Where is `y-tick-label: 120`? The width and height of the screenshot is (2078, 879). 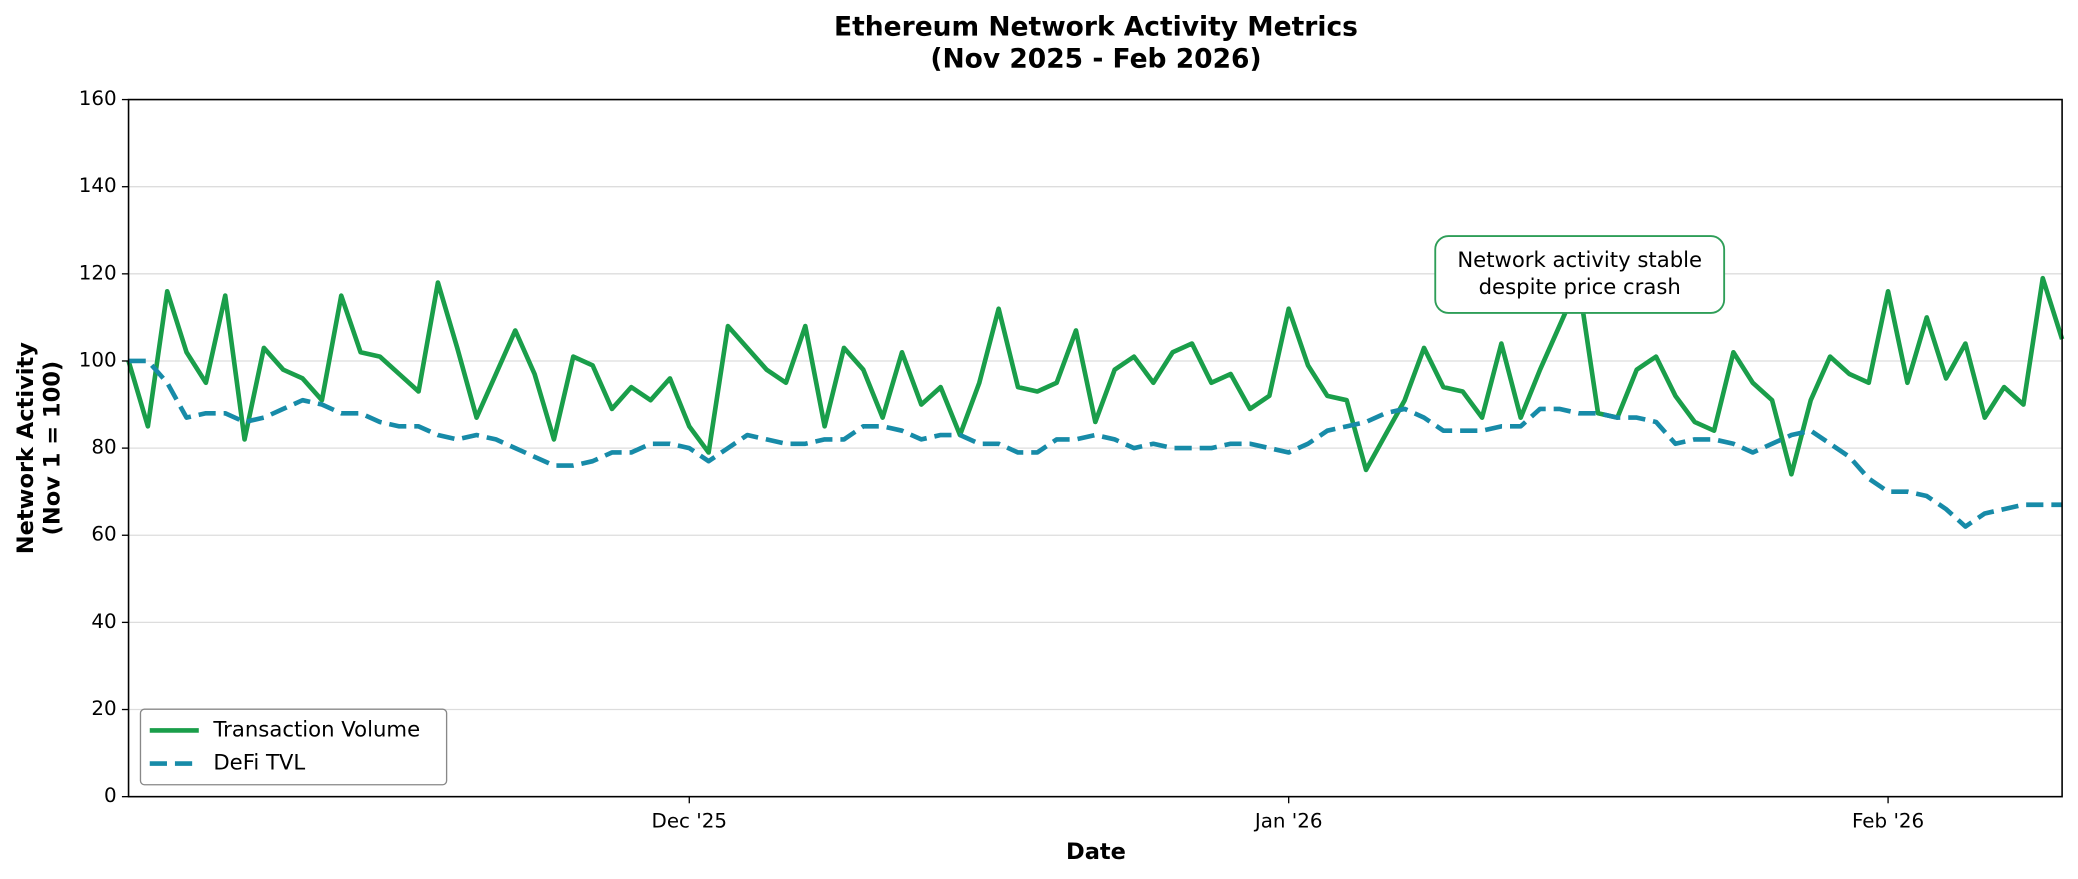 y-tick-label: 120 is located at coordinates (98, 272).